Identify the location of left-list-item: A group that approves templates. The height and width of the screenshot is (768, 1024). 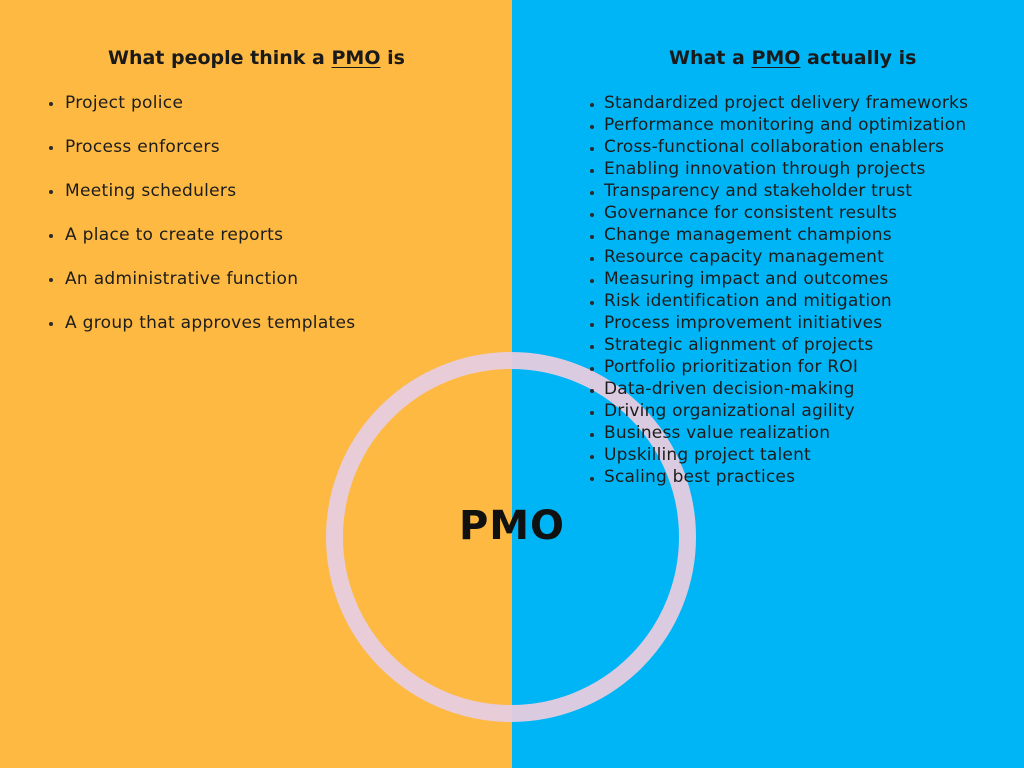
(201, 334).